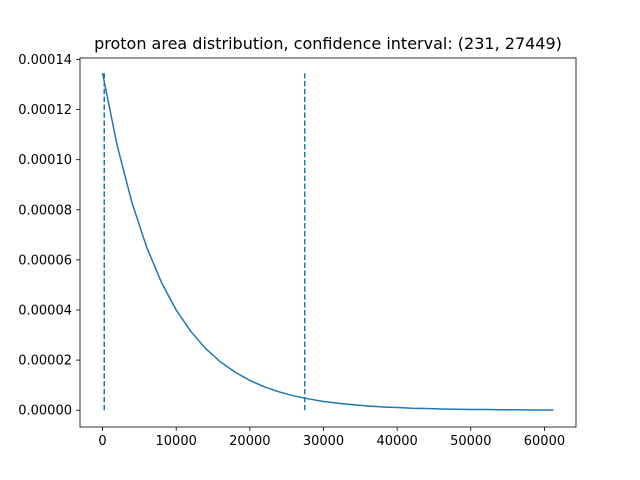  Describe the element at coordinates (323, 441) in the screenshot. I see `x-tick-label: 30000` at that location.